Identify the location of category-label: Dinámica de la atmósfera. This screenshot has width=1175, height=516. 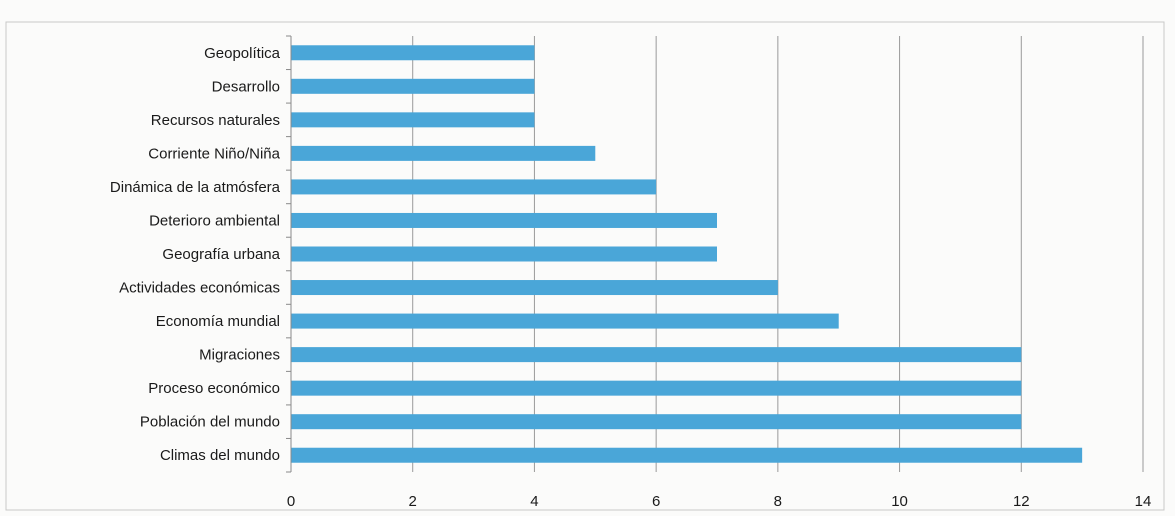
(195, 187).